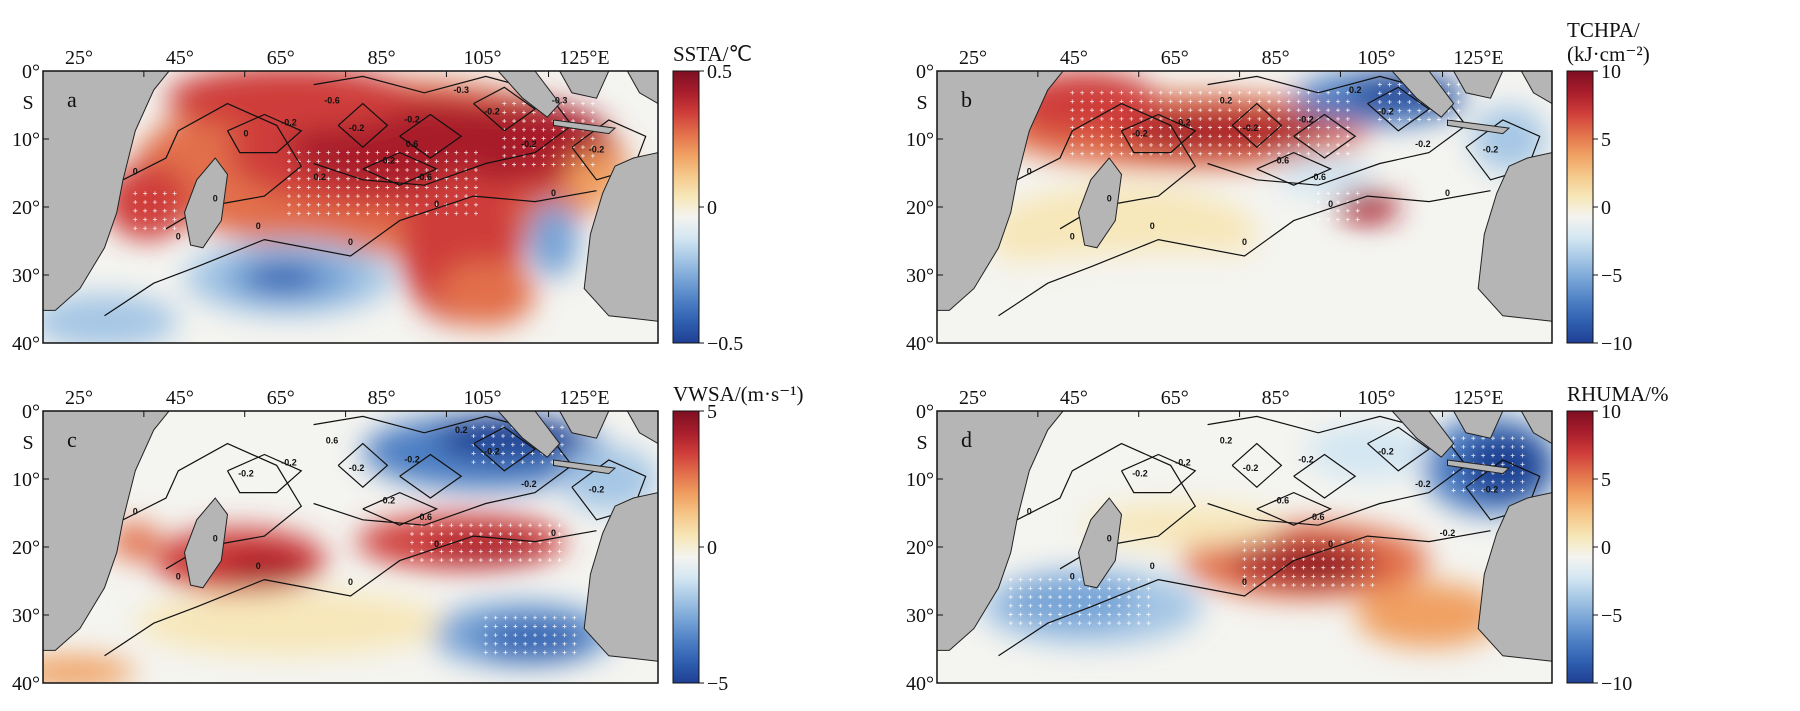 Image resolution: width=1800 pixels, height=711 pixels. What do you see at coordinates (1608, 54) in the screenshot?
I see `colorbar-title: (kJ·cm⁻²)` at bounding box center [1608, 54].